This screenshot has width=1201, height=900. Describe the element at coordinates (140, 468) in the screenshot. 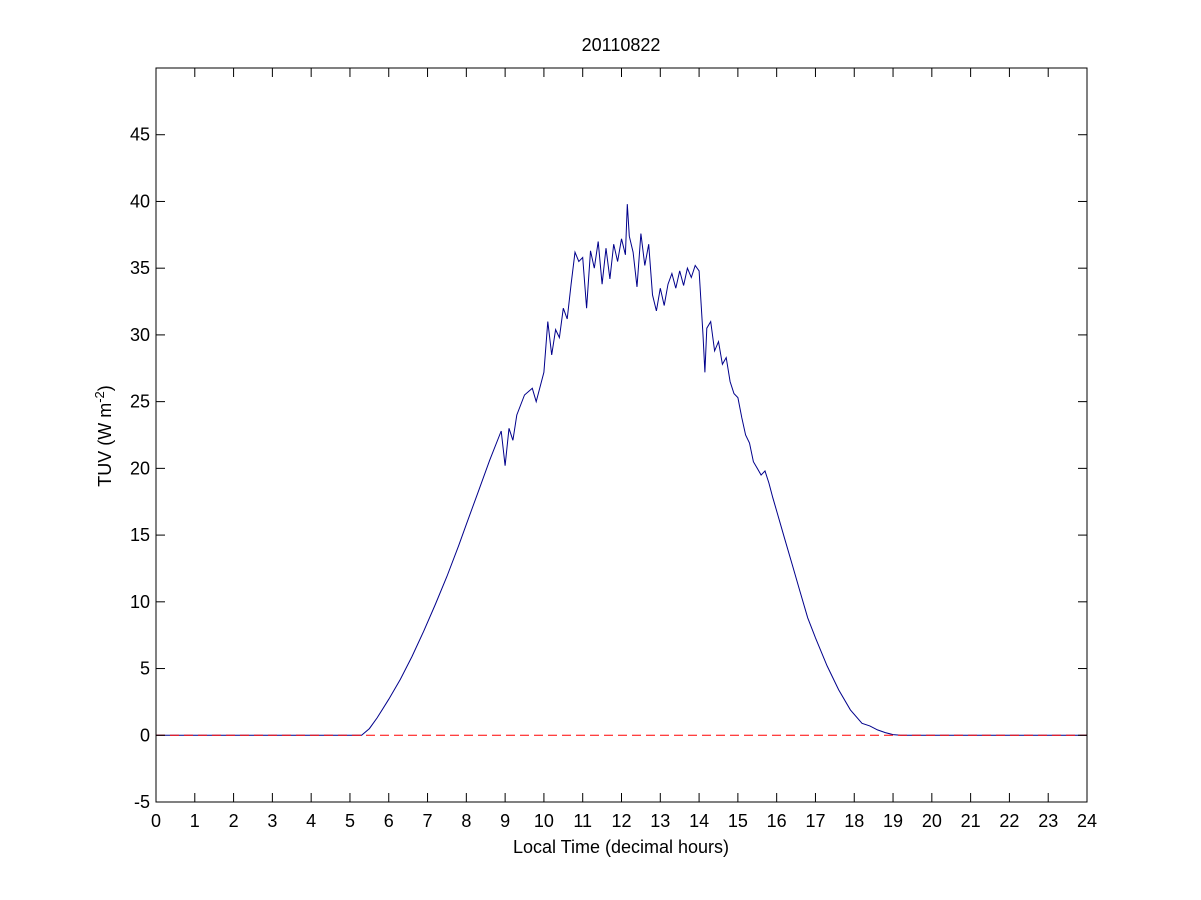

I see `y-tick-label: 20` at that location.